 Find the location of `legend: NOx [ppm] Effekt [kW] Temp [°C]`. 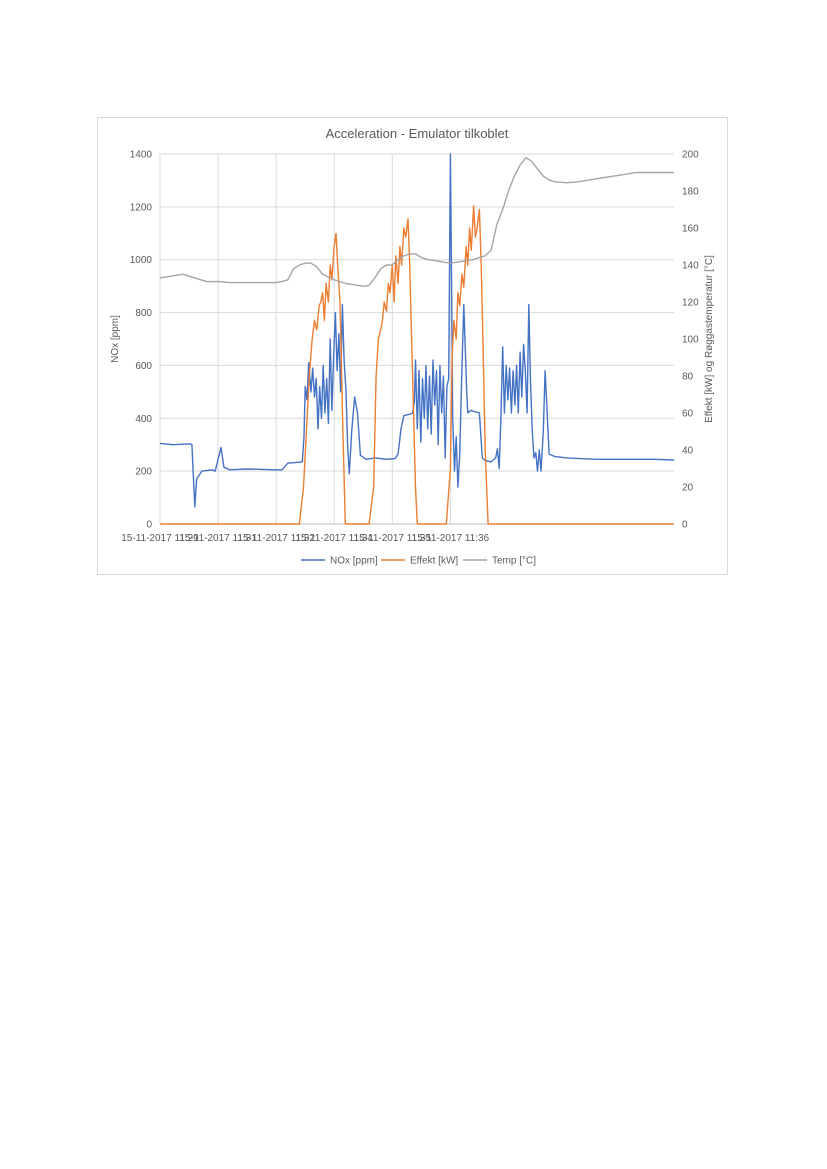

legend: NOx [ppm] Effekt [kW] Temp [°C] is located at coordinates (418, 561).